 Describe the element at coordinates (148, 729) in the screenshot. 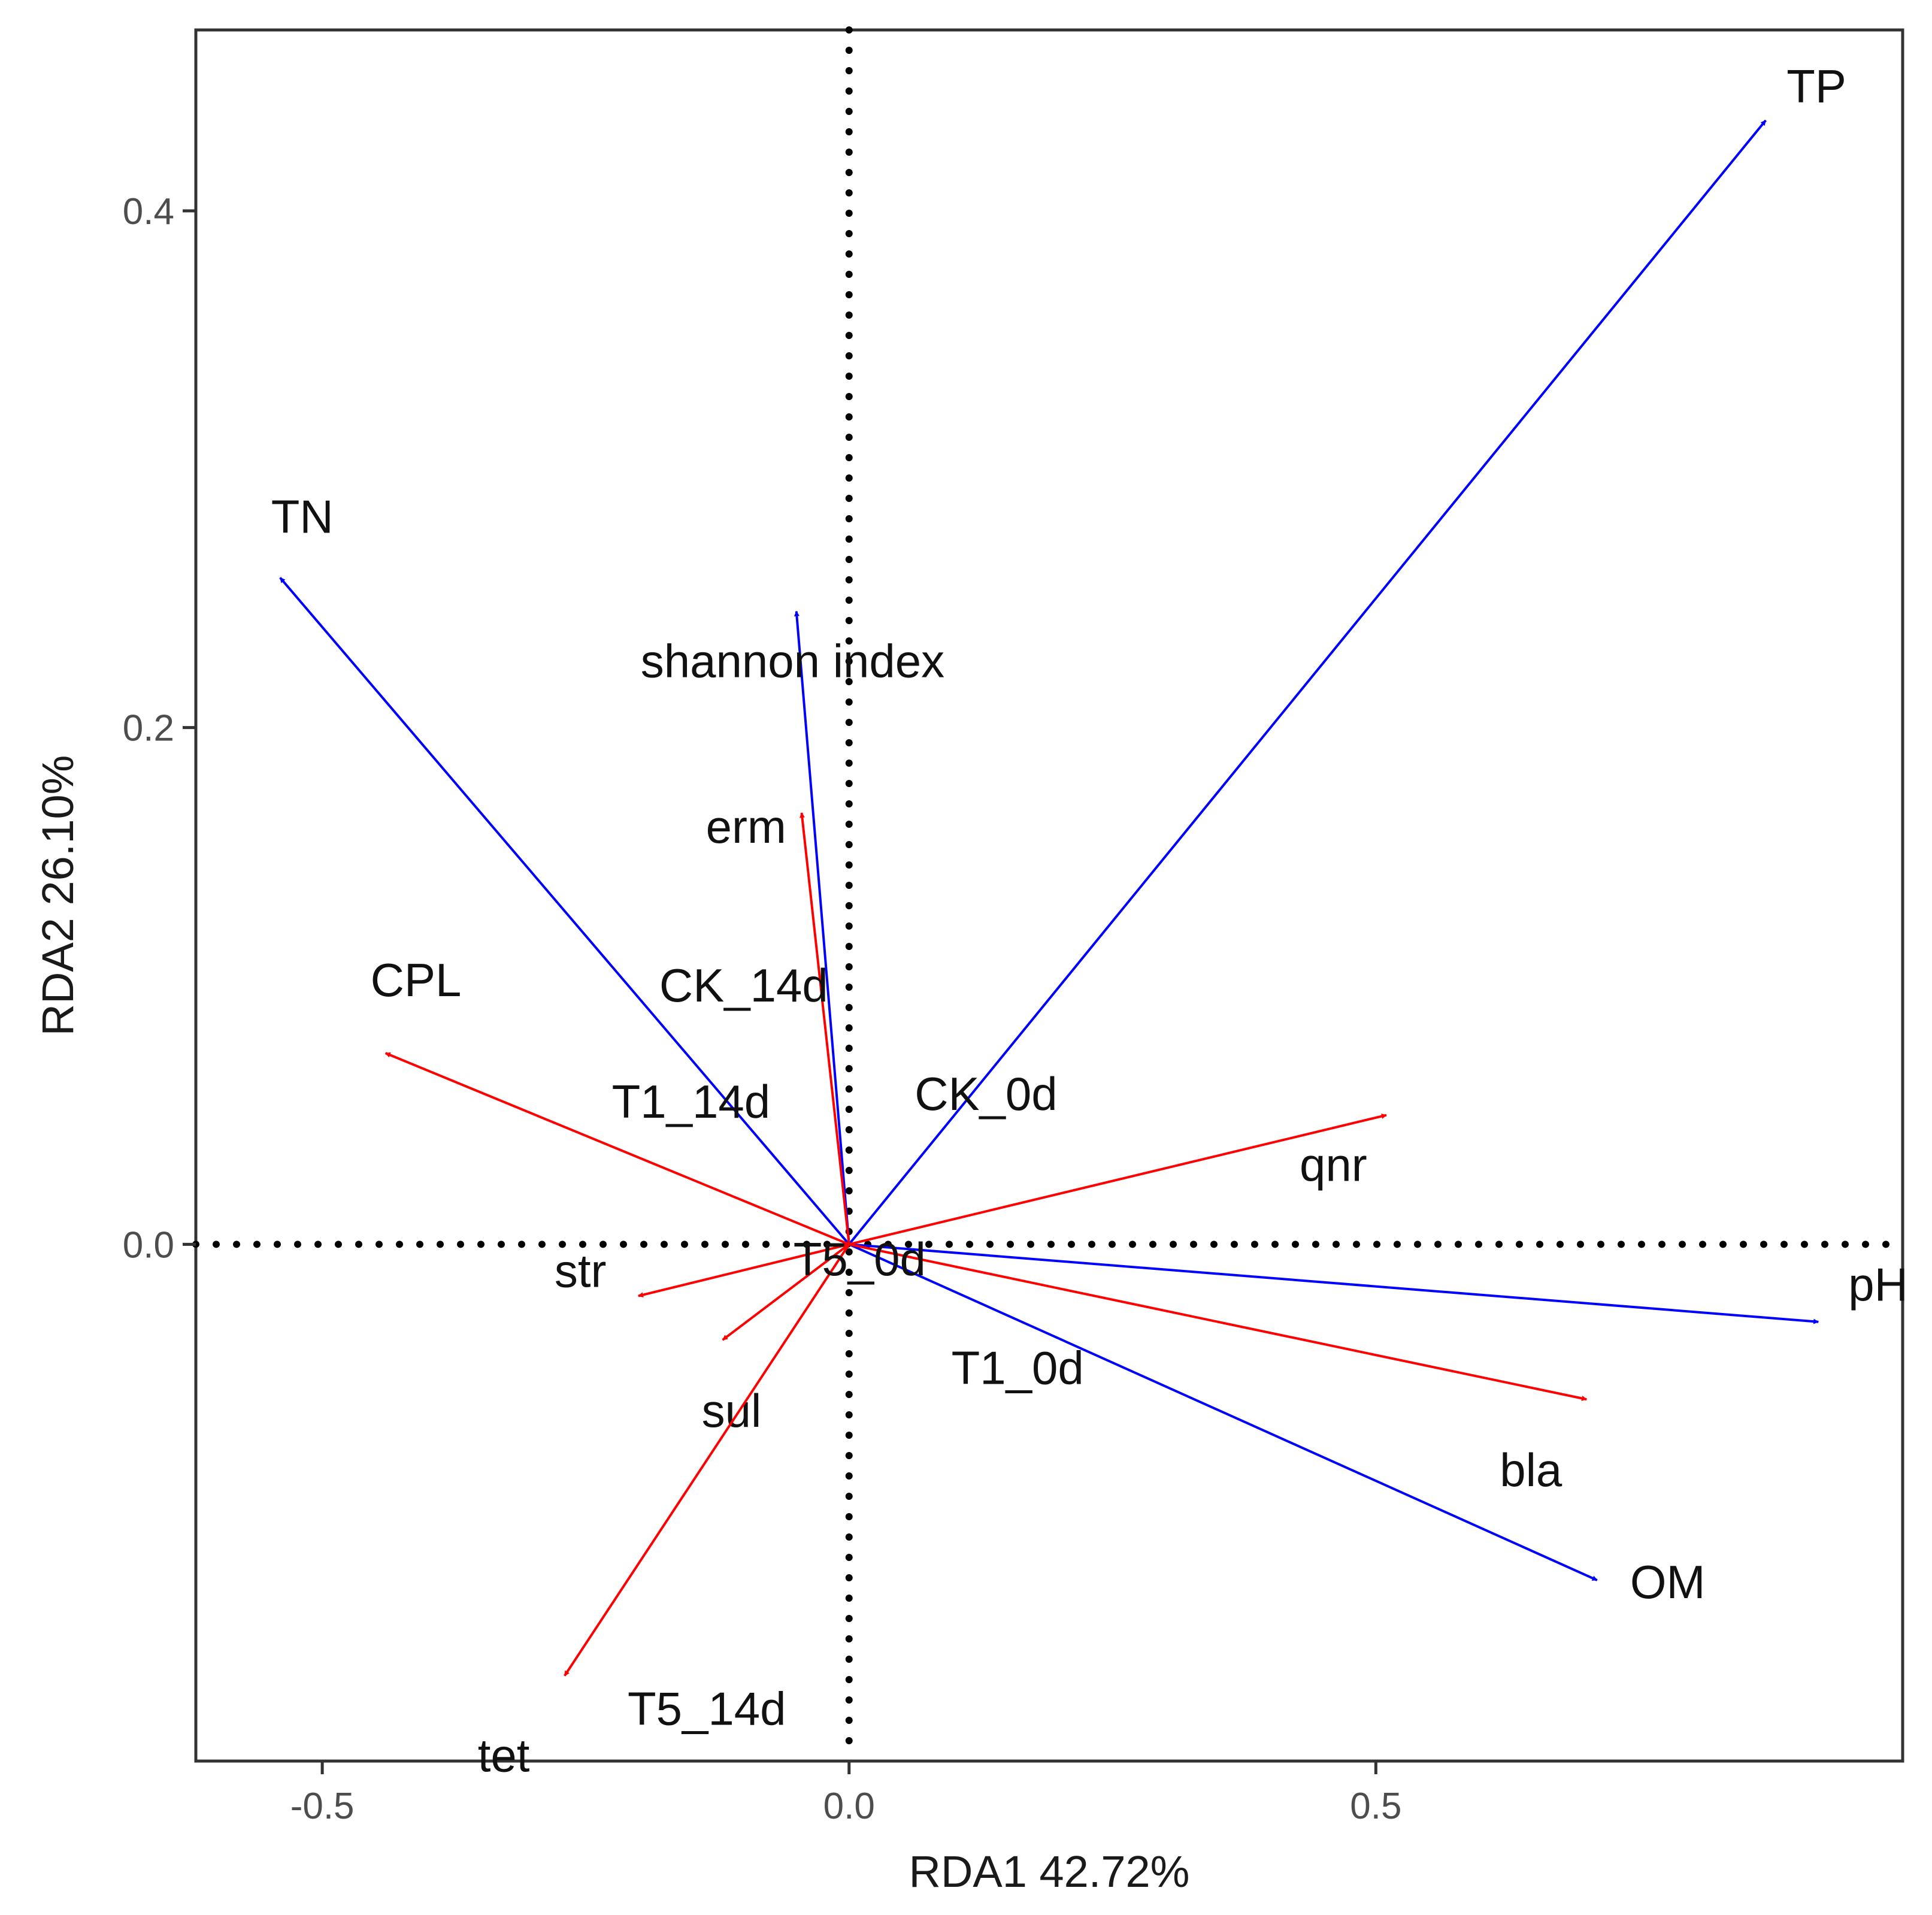

I see `y-tick-label: 0.2` at that location.